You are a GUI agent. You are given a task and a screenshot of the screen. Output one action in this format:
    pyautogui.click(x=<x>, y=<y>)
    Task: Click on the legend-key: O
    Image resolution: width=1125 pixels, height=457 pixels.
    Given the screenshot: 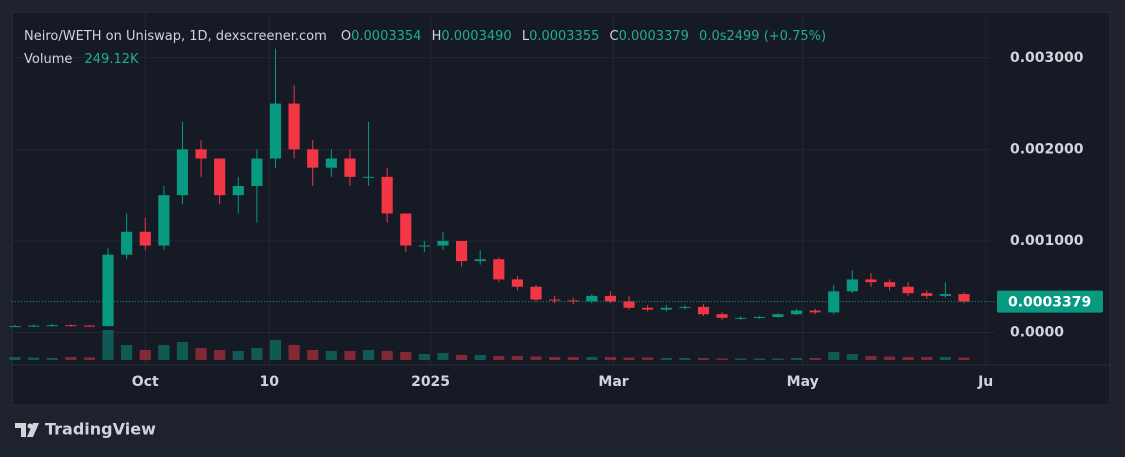 What is the action you would take?
    pyautogui.click(x=346, y=36)
    